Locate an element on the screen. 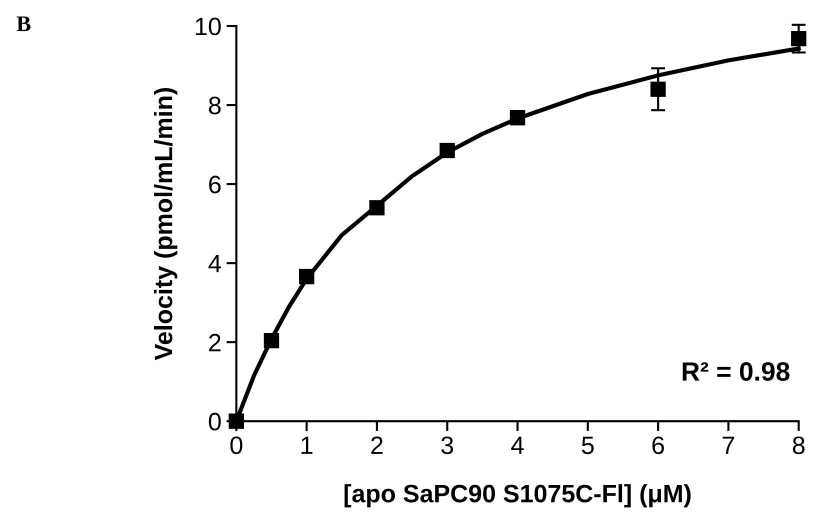 This screenshot has width=815, height=520. text: B is located at coordinates (23, 24).